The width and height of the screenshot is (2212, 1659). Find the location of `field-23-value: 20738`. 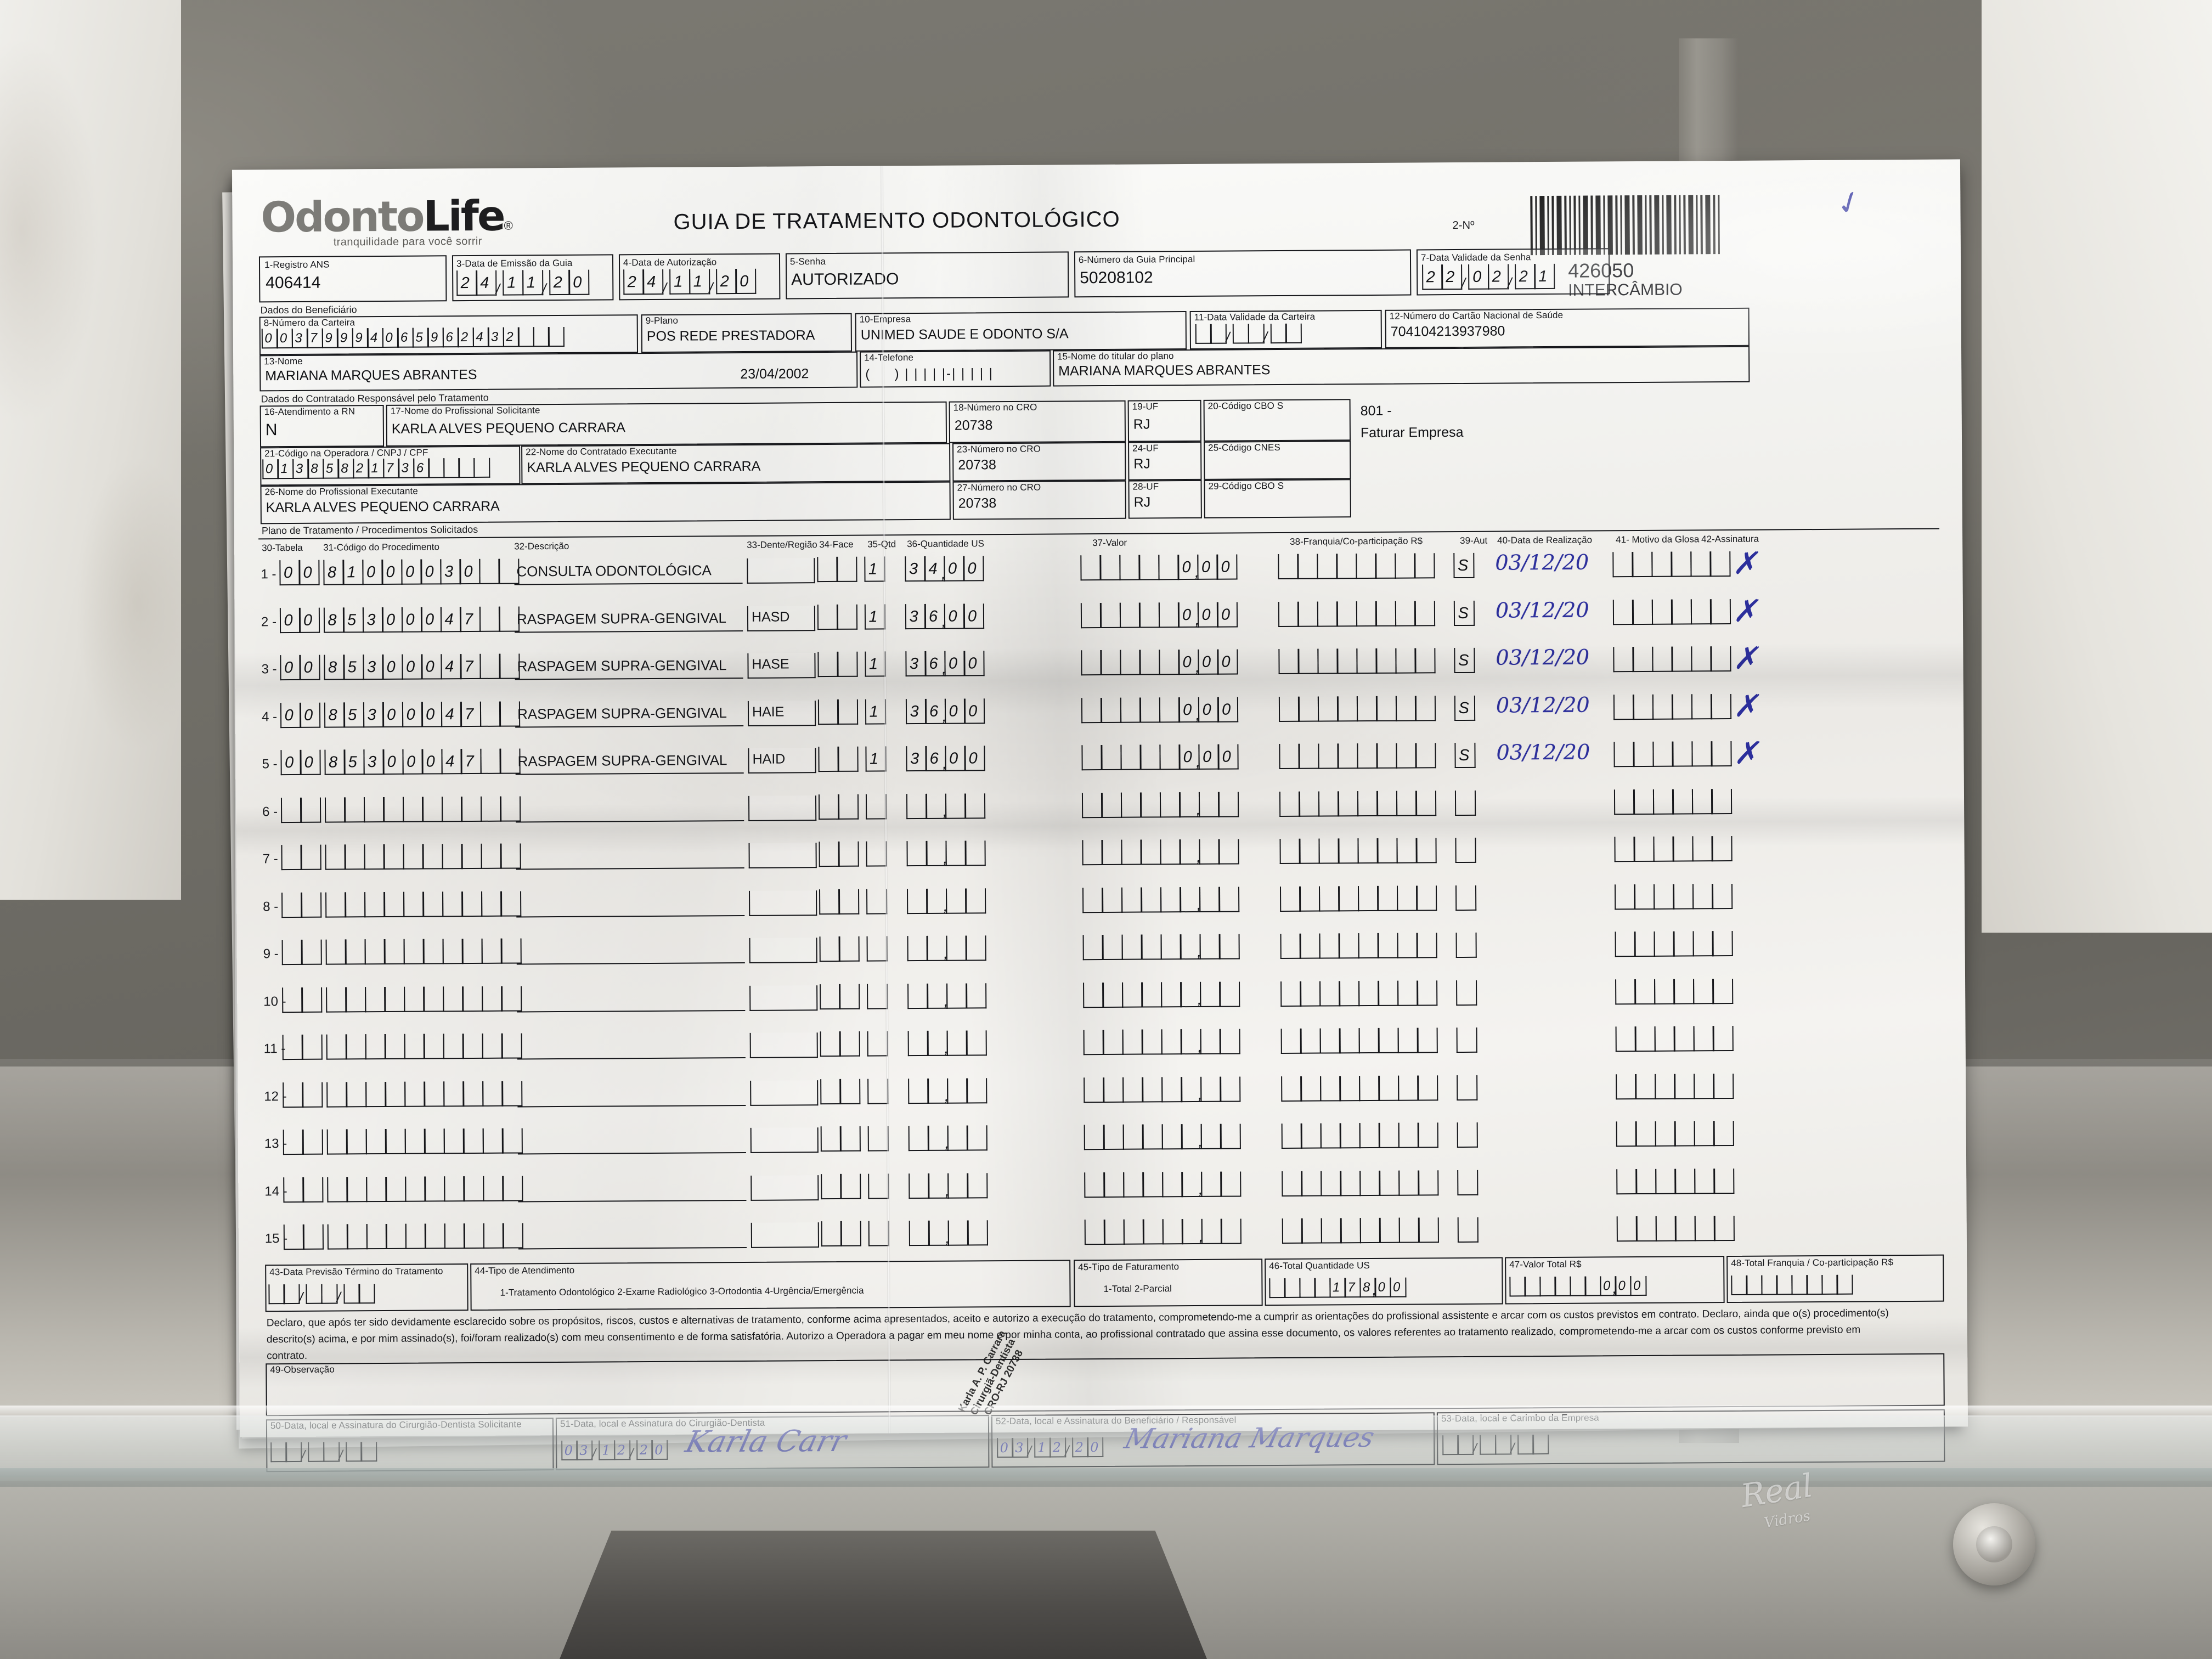

field-23-value: 20738 is located at coordinates (977, 465).